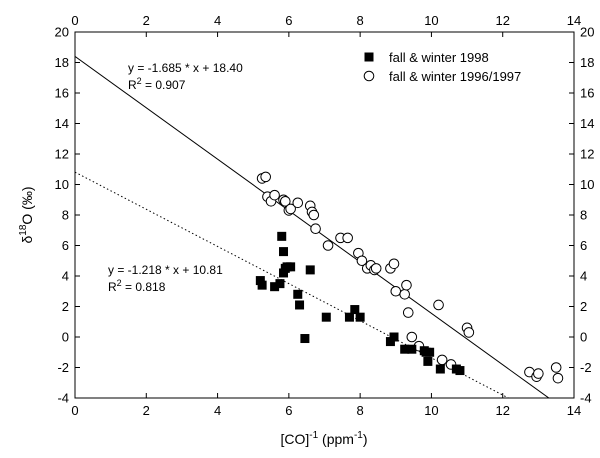 The image size is (600, 458). What do you see at coordinates (369, 76) in the screenshot?
I see `legend-marker-1996` at bounding box center [369, 76].